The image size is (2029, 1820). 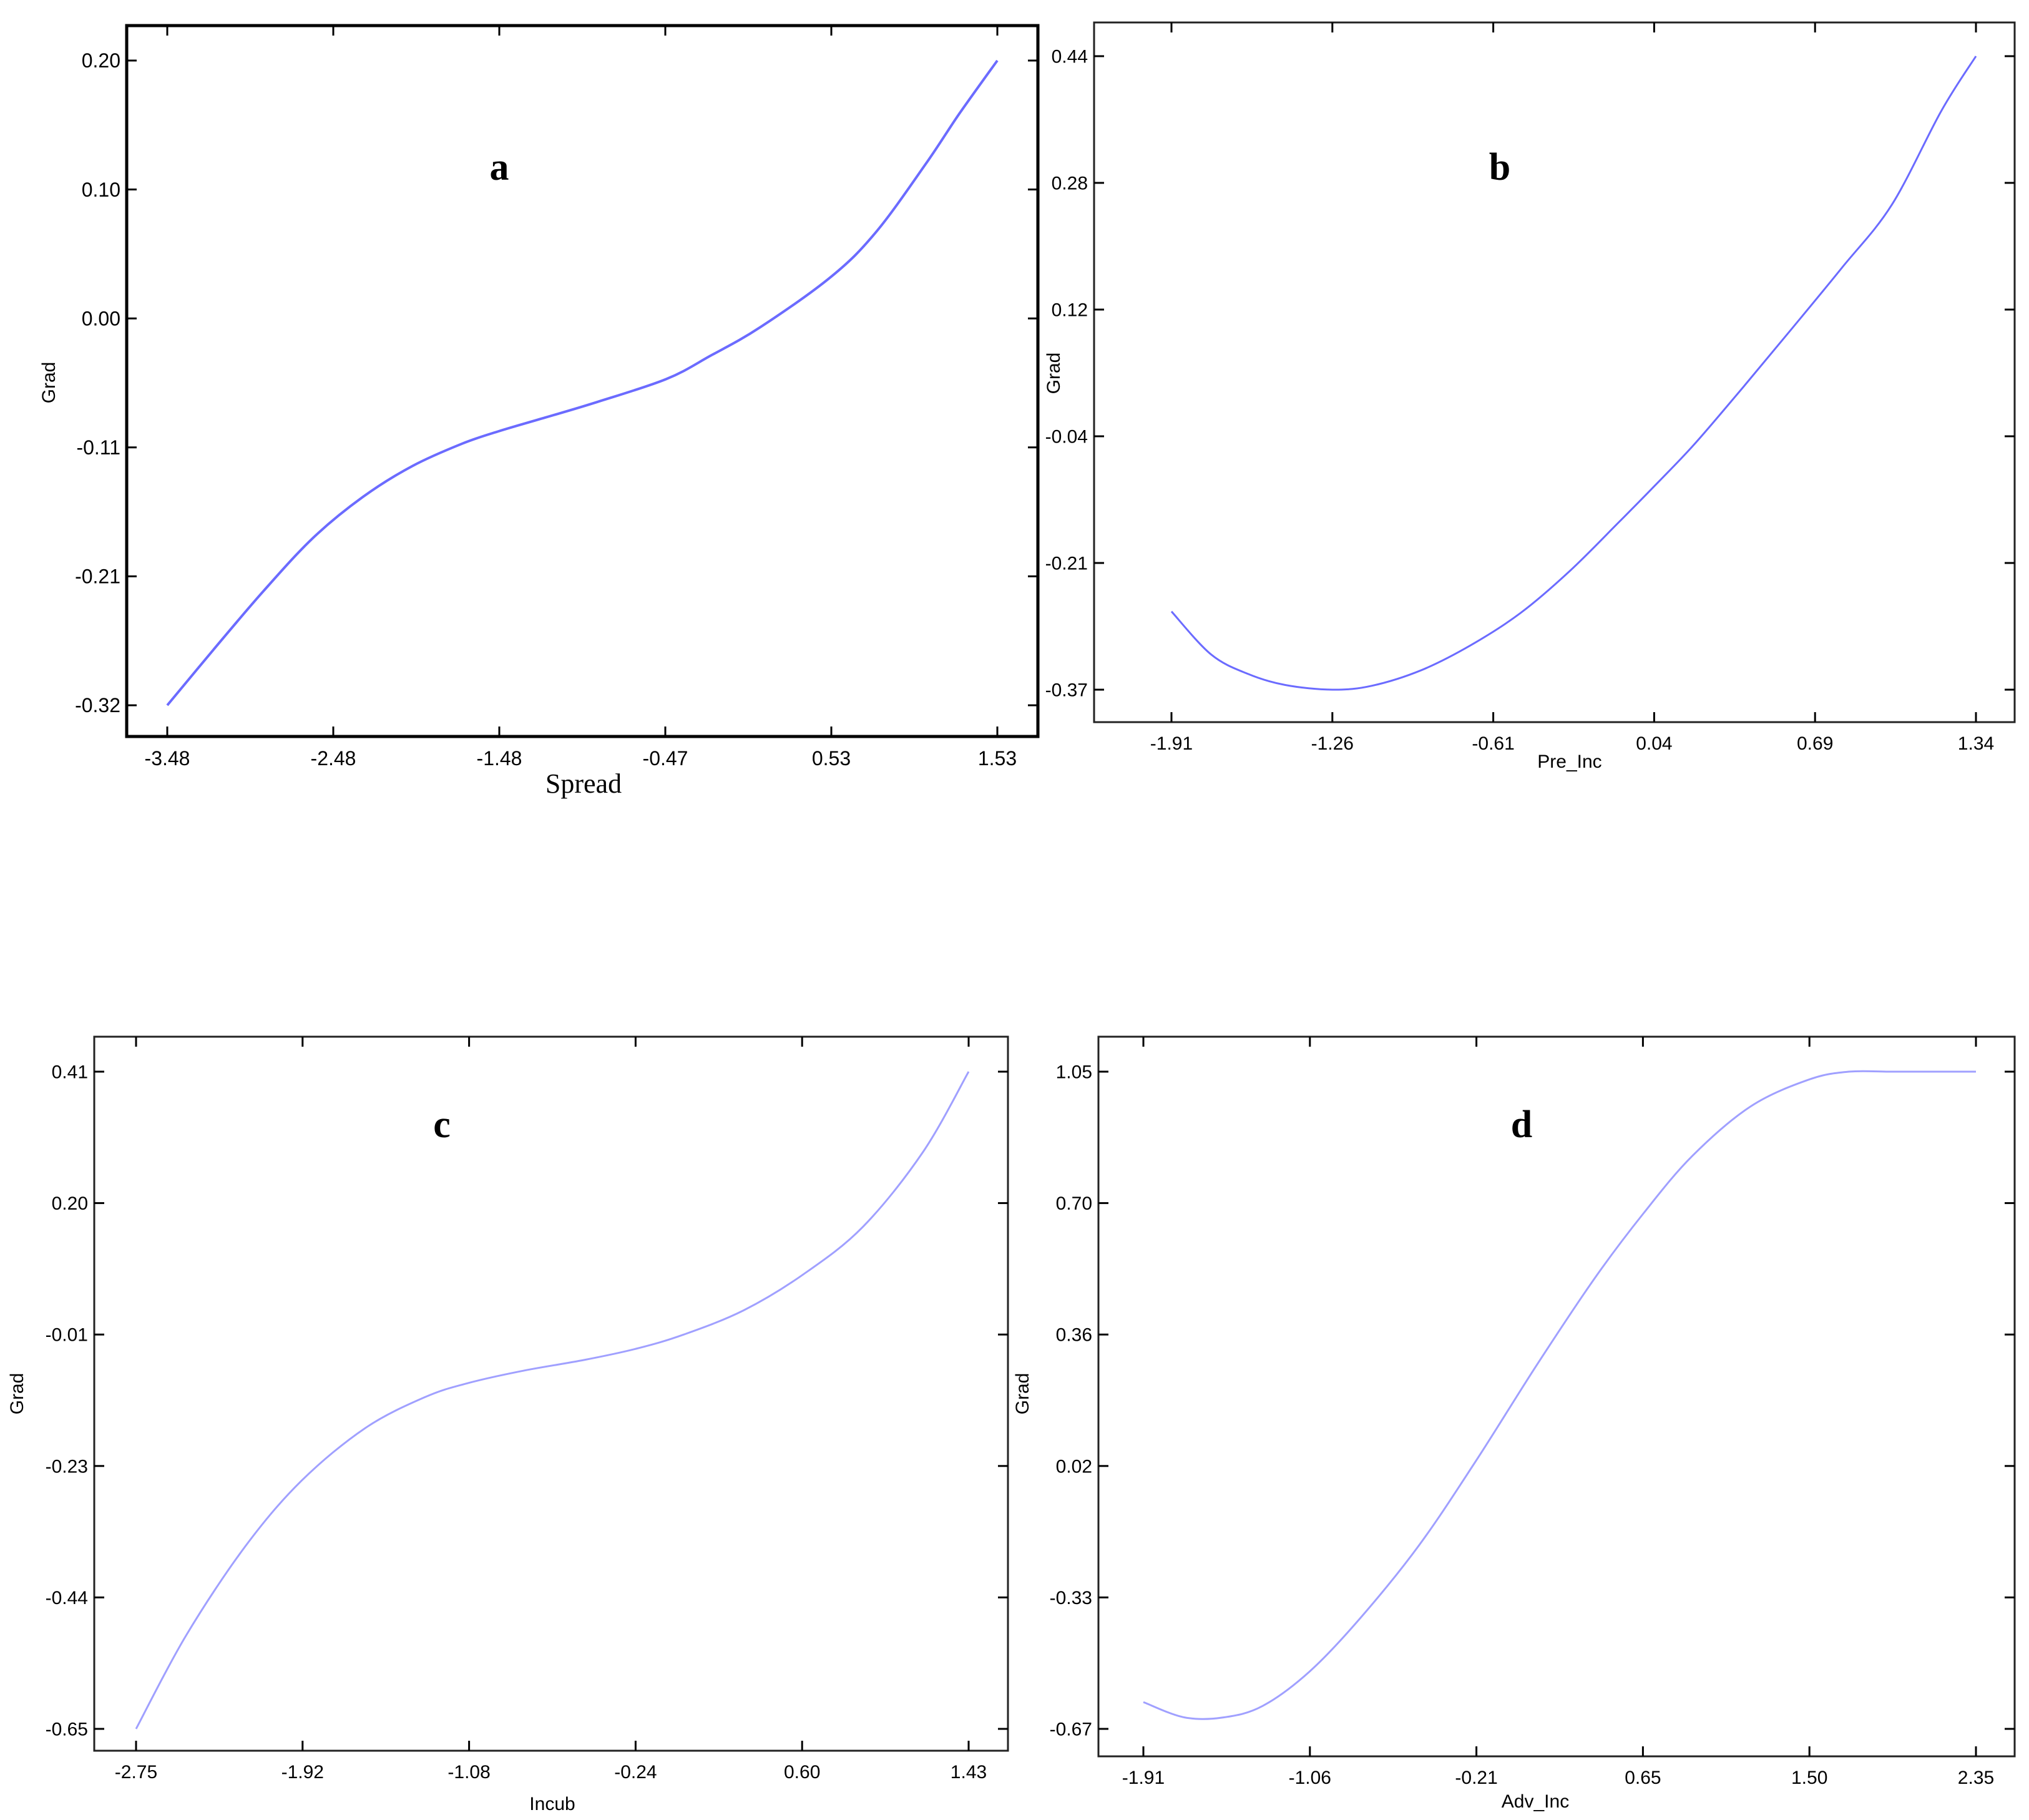 I want to click on y-tick-label: -0.33, so click(x=1071, y=1598).